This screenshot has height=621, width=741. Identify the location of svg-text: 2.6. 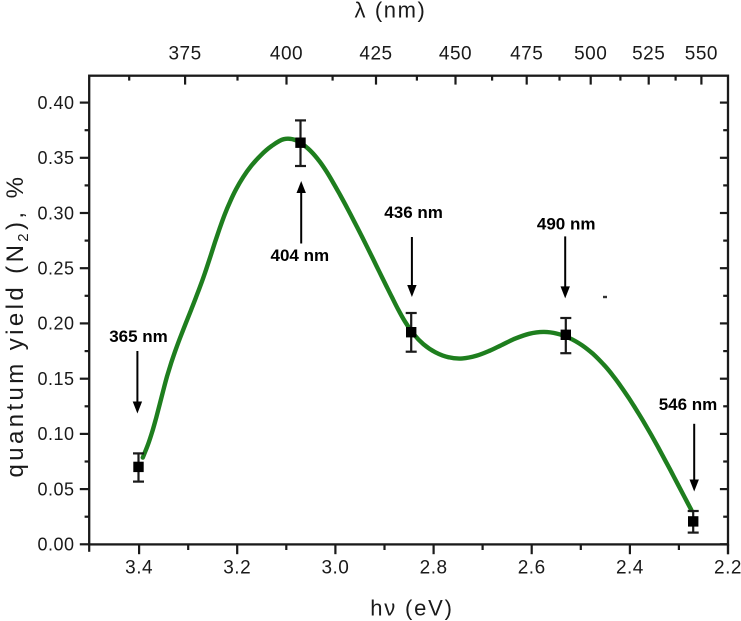
(532, 568).